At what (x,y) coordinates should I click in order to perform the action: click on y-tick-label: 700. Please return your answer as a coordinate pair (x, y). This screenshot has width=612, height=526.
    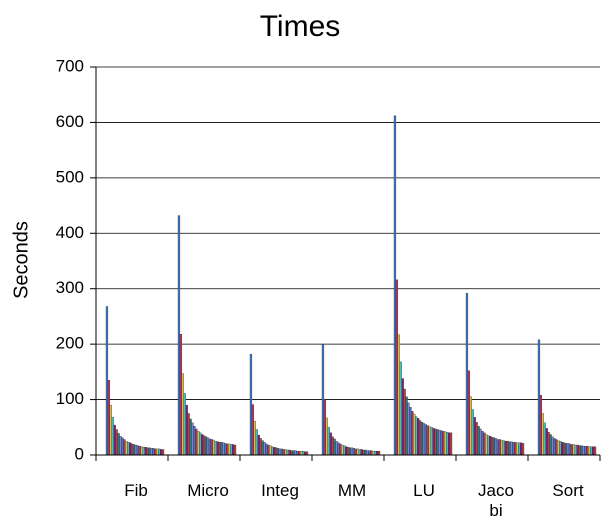
    Looking at the image, I should click on (70, 65).